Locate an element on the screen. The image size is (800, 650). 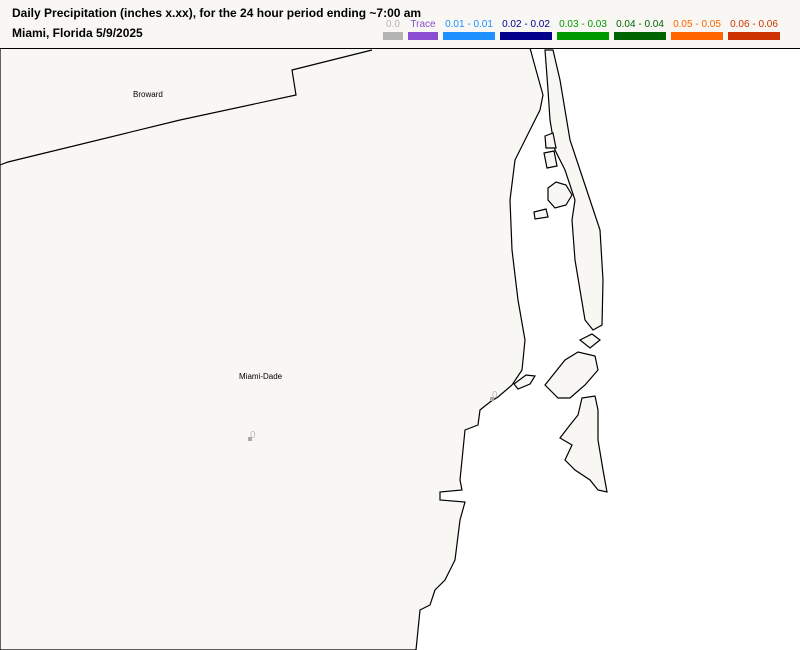
legend-item: 0.04 - 0.04 is located at coordinates (640, 29).